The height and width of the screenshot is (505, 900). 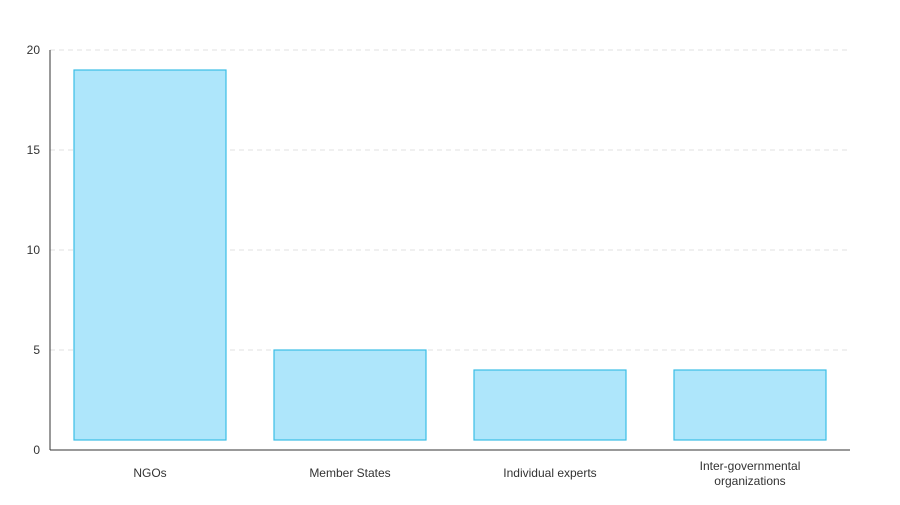 I want to click on x-tick-label: NGOs, so click(x=149, y=473).